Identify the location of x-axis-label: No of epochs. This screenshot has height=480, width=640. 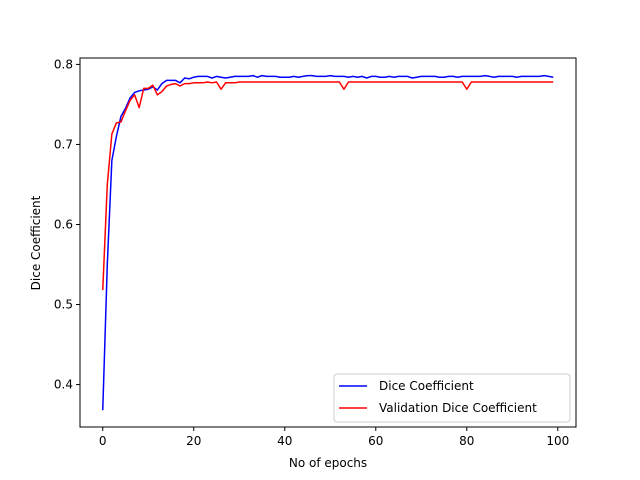
(328, 463).